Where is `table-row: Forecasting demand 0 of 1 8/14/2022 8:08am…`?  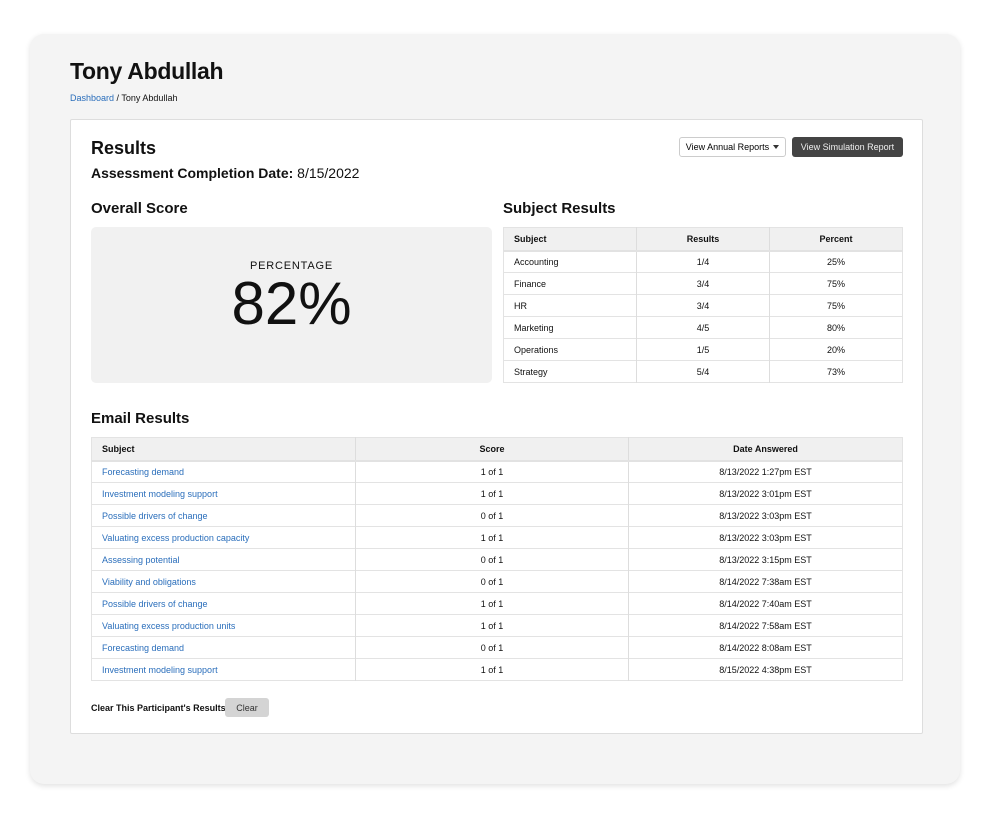 table-row: Forecasting demand 0 of 1 8/14/2022 8:08am… is located at coordinates (497, 647).